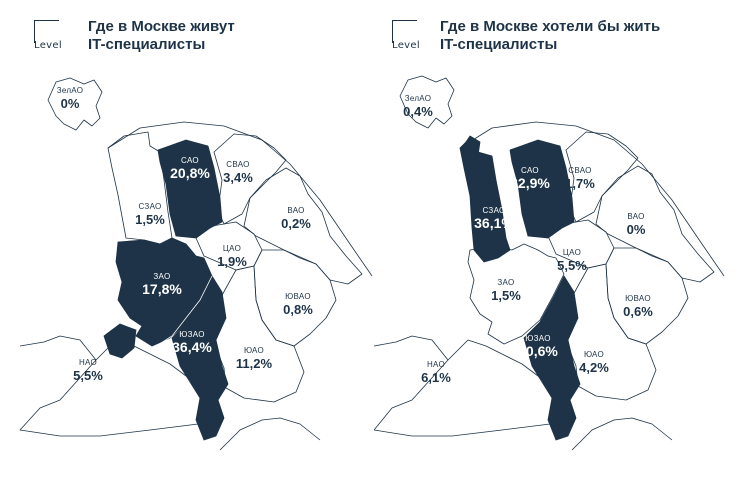 Image resolution: width=748 pixels, height=477 pixels. I want to click on label-yuvao: ЮВАО 0,6%, so click(638, 306).